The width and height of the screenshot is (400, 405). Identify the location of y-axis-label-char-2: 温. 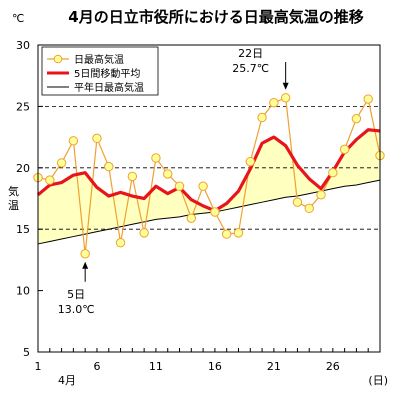
(13, 205).